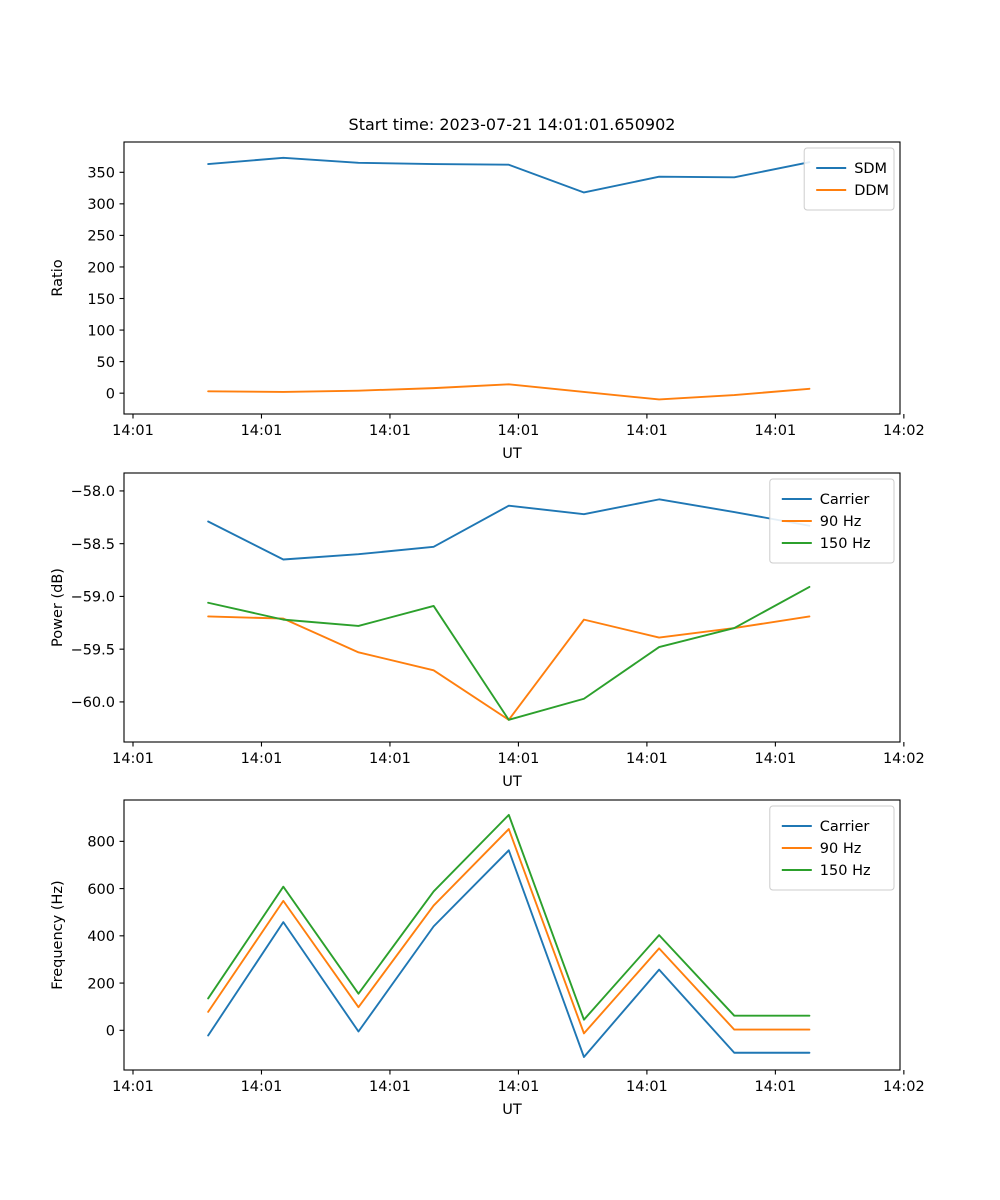 The height and width of the screenshot is (1200, 1000). Describe the element at coordinates (512, 782) in the screenshot. I see `panel-power-xlabel: UT` at that location.